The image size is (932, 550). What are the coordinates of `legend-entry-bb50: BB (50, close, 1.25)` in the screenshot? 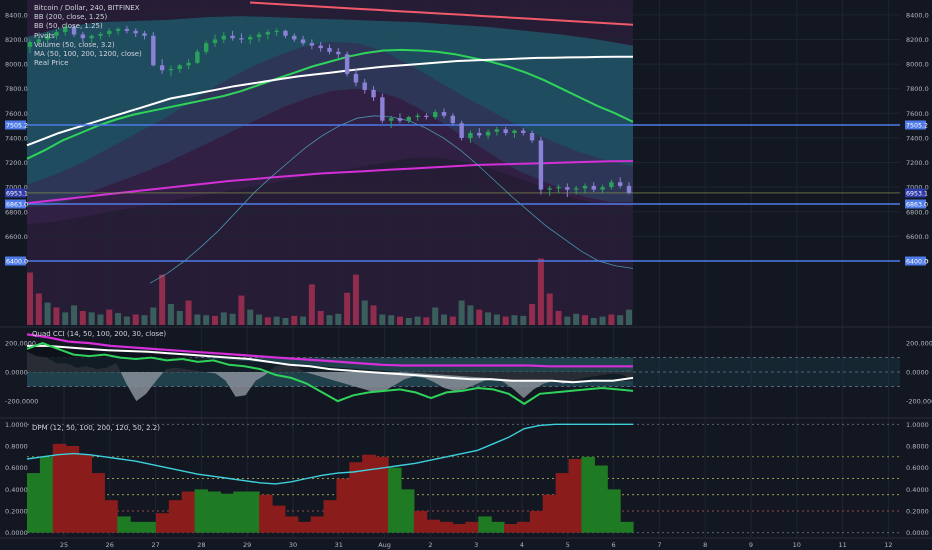 It's located at (68, 26).